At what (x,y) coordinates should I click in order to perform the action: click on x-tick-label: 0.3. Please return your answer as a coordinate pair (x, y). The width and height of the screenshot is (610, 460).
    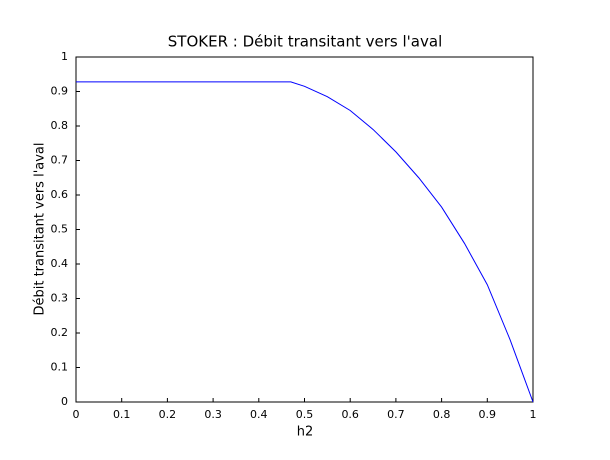
    Looking at the image, I should click on (213, 414).